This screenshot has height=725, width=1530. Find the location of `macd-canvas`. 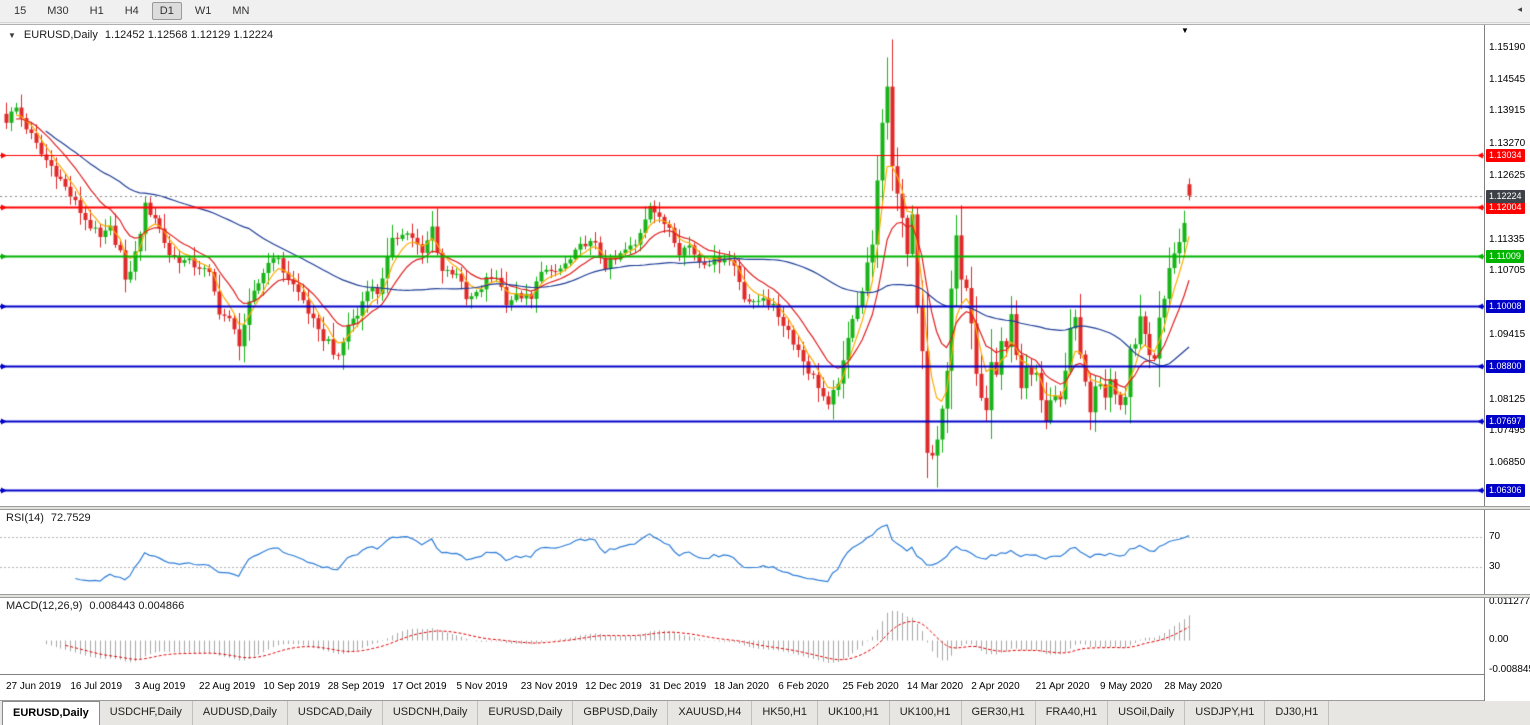

macd-canvas is located at coordinates (742, 636).